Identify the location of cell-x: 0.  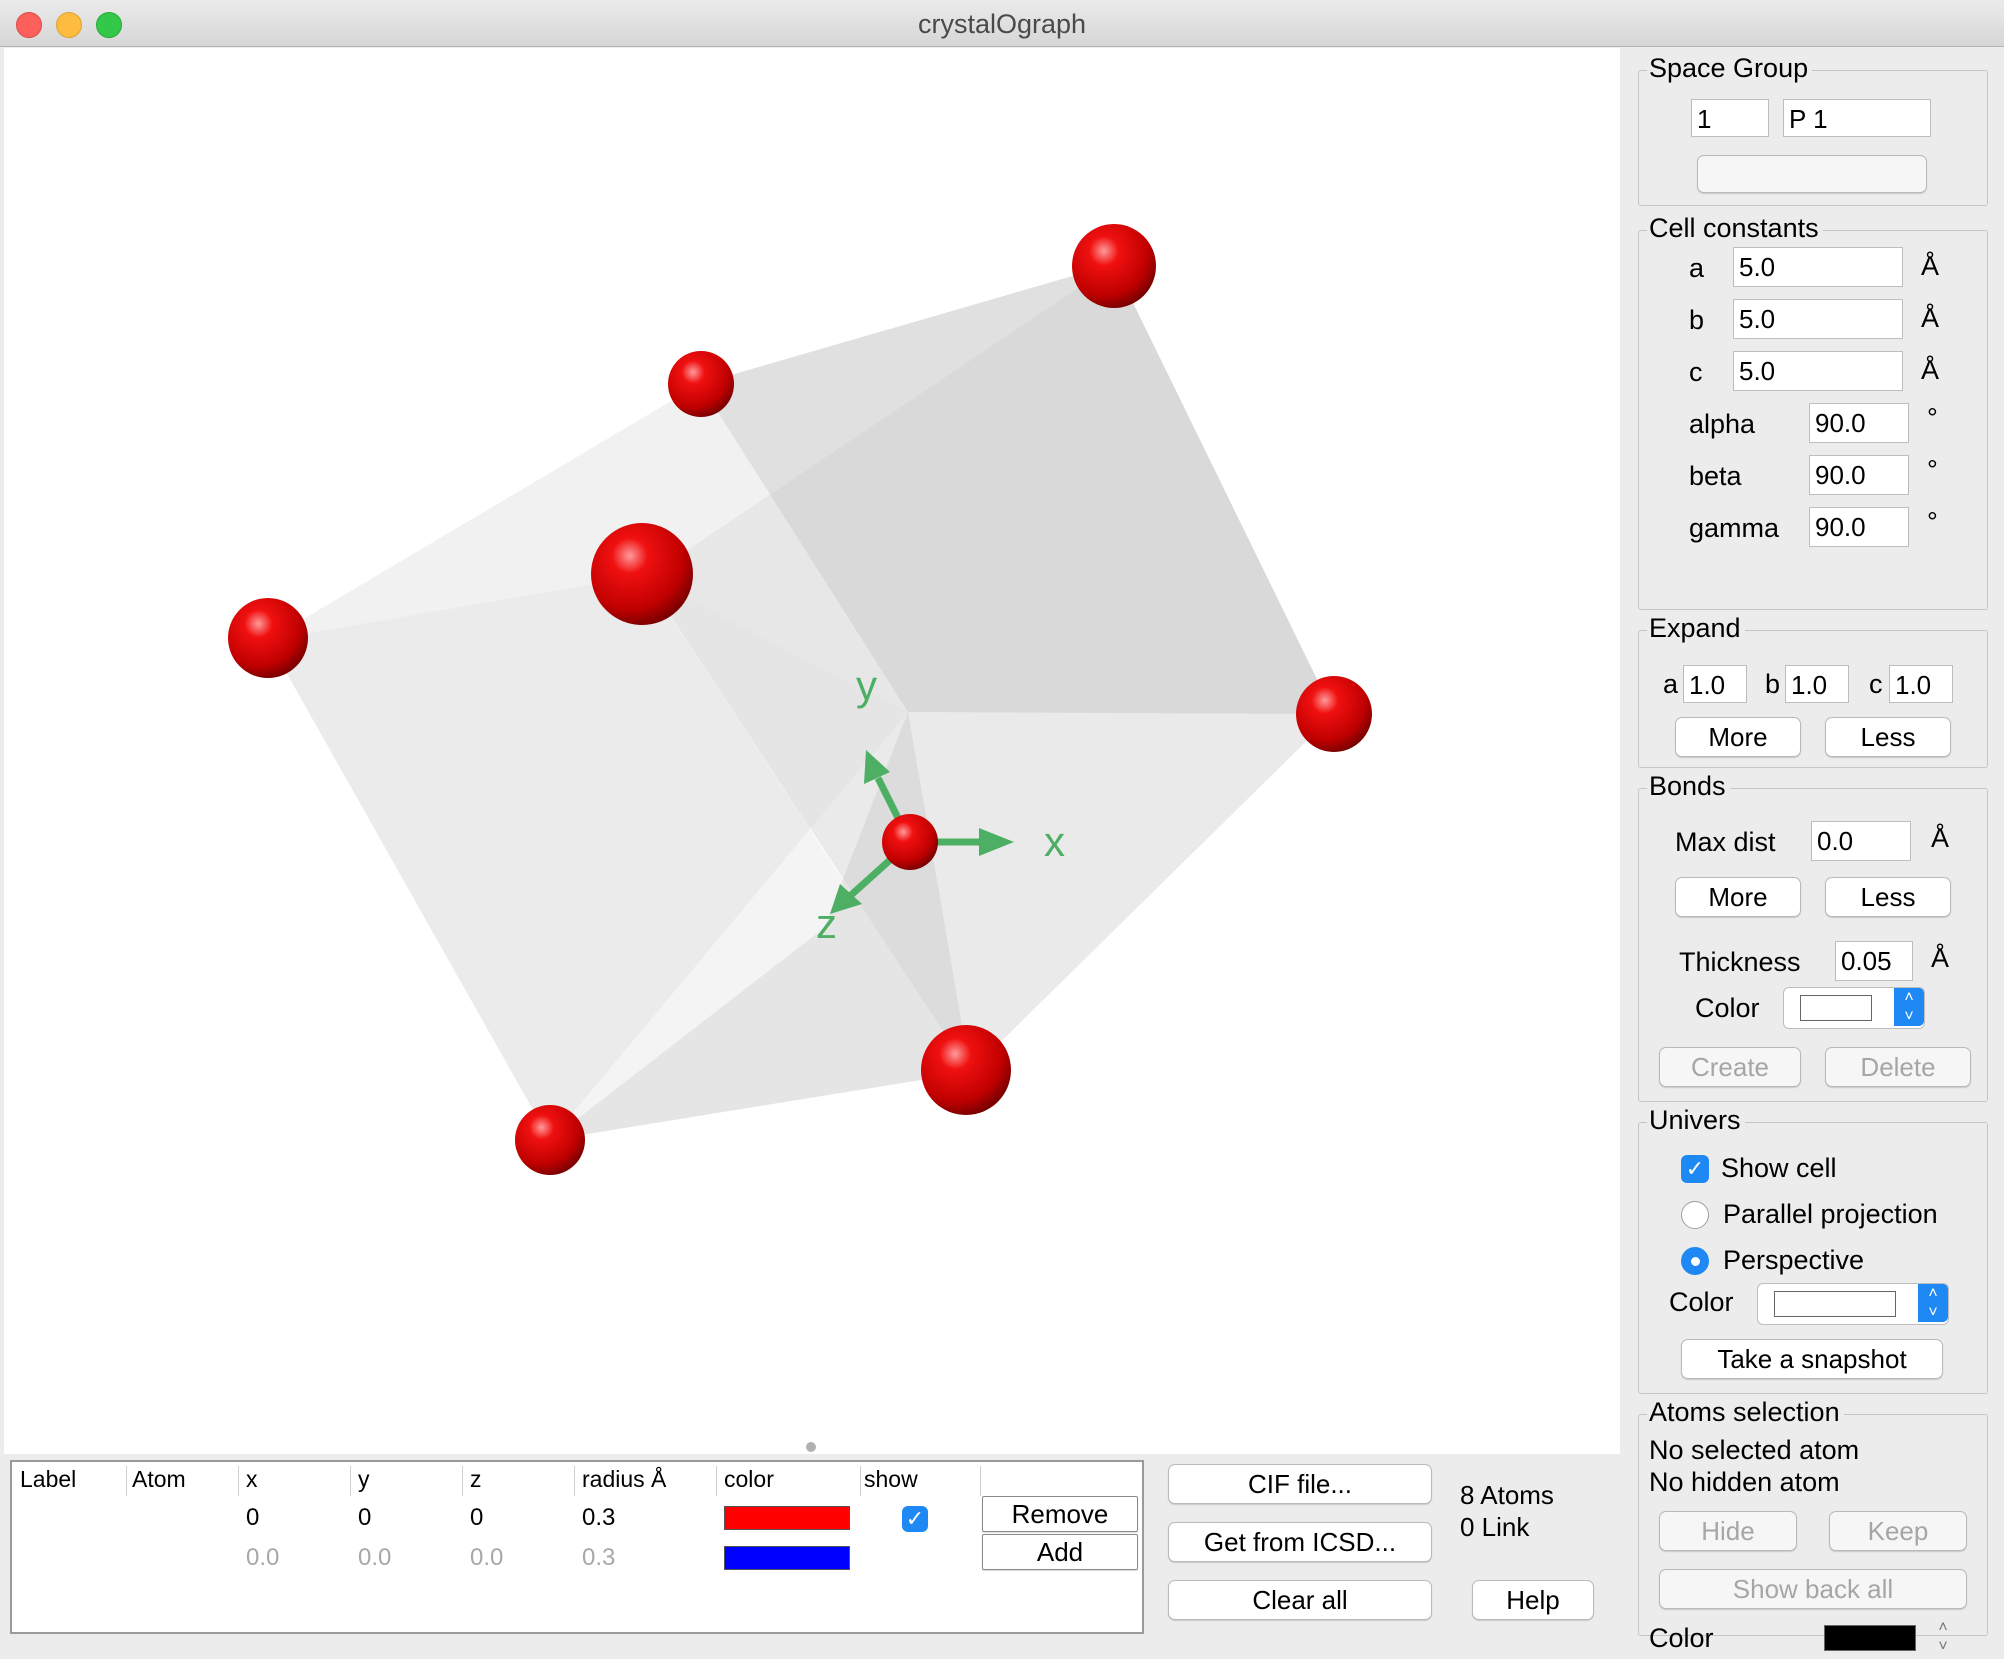
(253, 1517).